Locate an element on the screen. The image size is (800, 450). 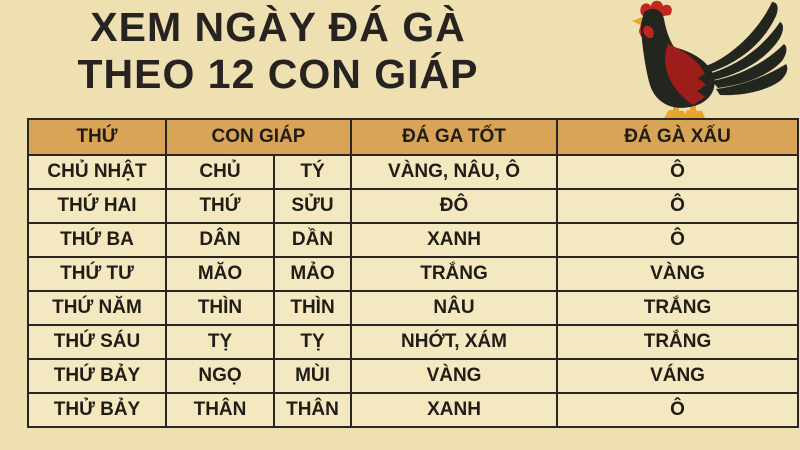
table-row: CHỦ NHẬT CHỦ TÝ VÀNG, NÂU, Ô Ô is located at coordinates (413, 172).